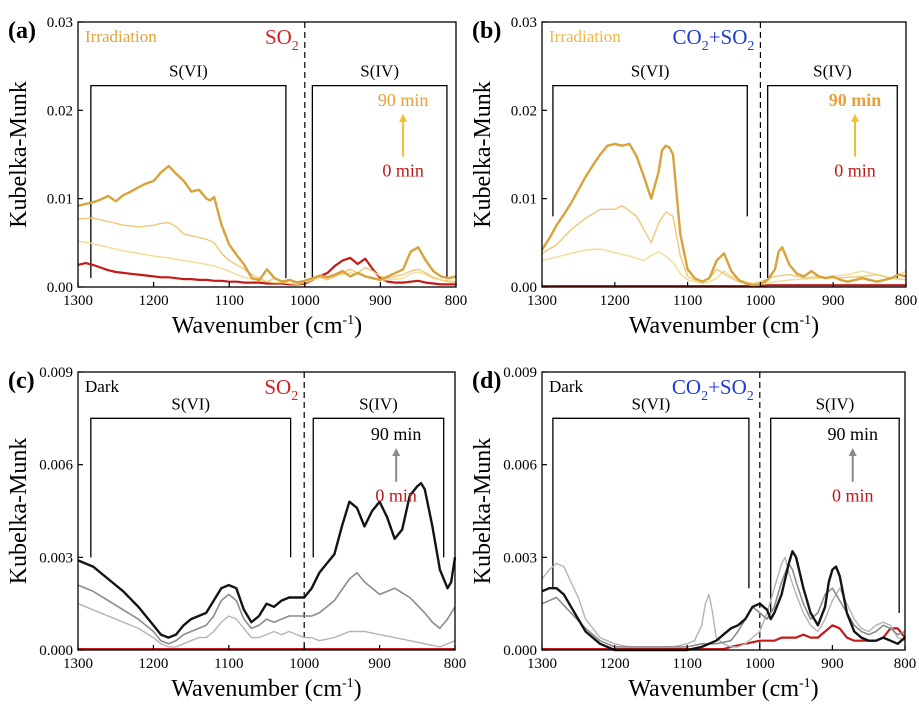 The image size is (919, 705). Describe the element at coordinates (524, 111) in the screenshot. I see `y-tick-label: 0.02` at that location.